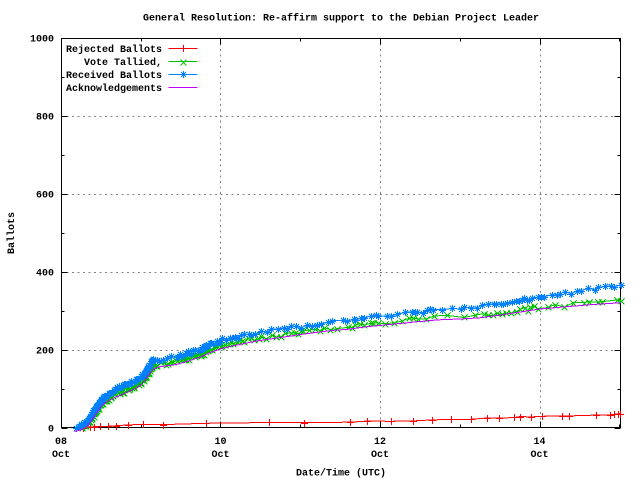  What do you see at coordinates (539, 442) in the screenshot?
I see `svg-text: 14` at bounding box center [539, 442].